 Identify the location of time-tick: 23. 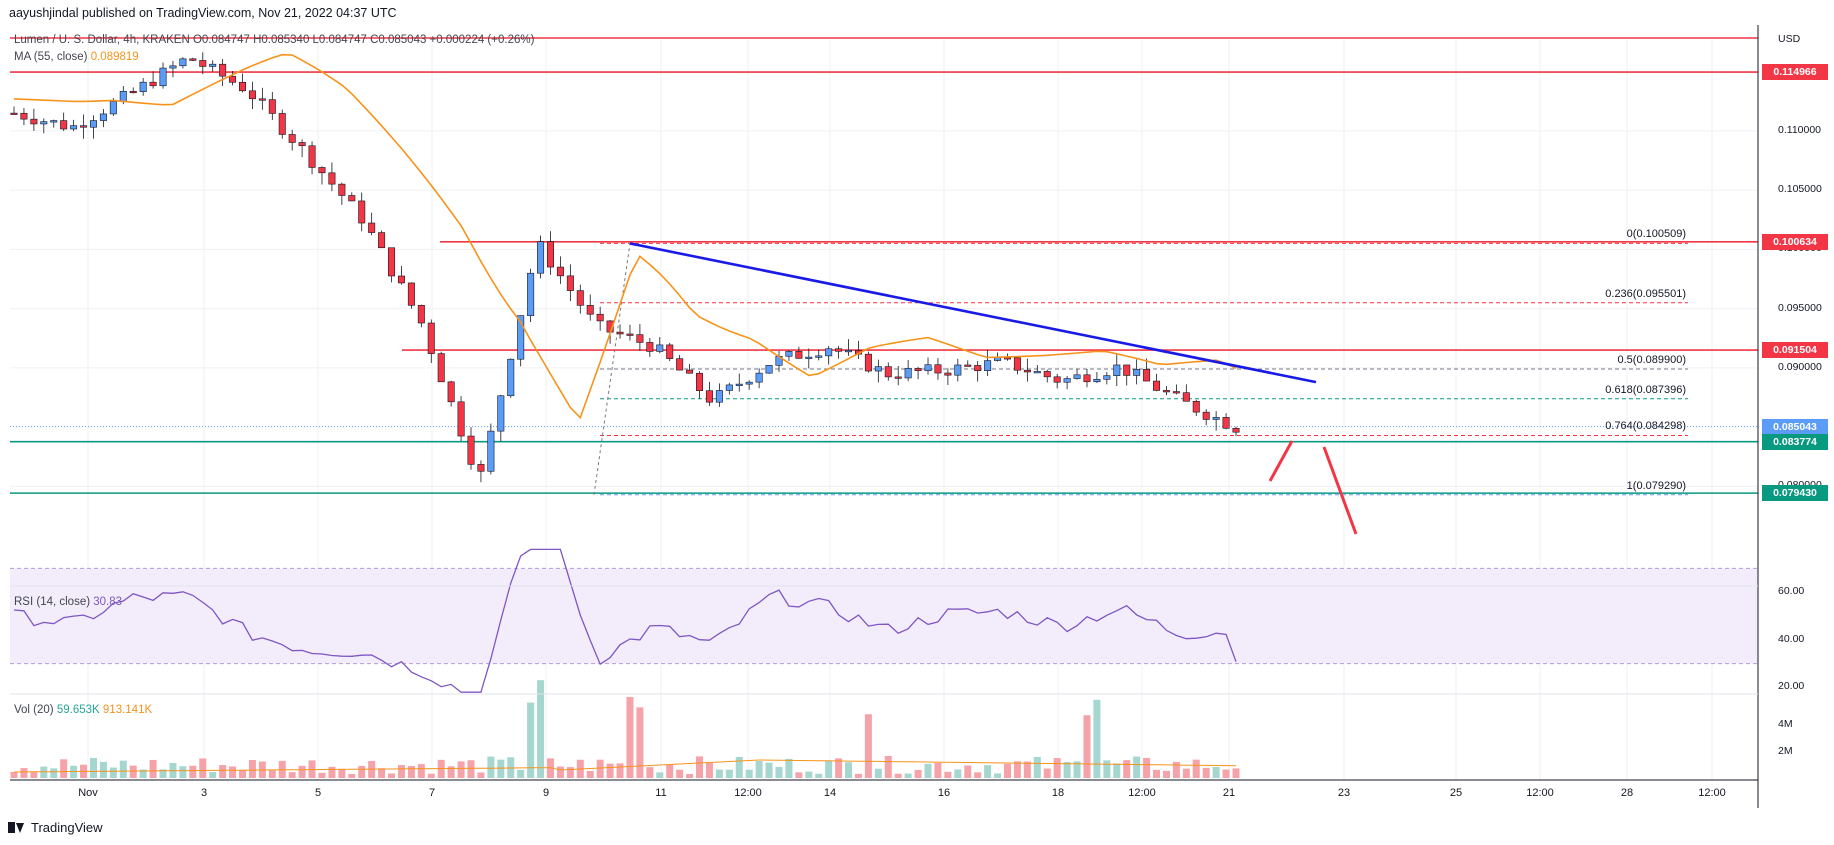
(1344, 793).